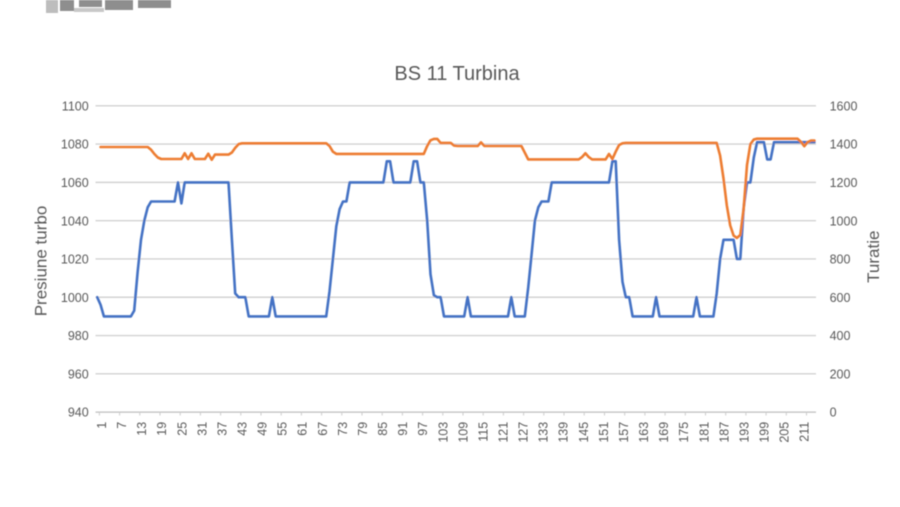 This screenshot has height=507, width=900. What do you see at coordinates (75, 221) in the screenshot?
I see `svg-text: 1040` at bounding box center [75, 221].